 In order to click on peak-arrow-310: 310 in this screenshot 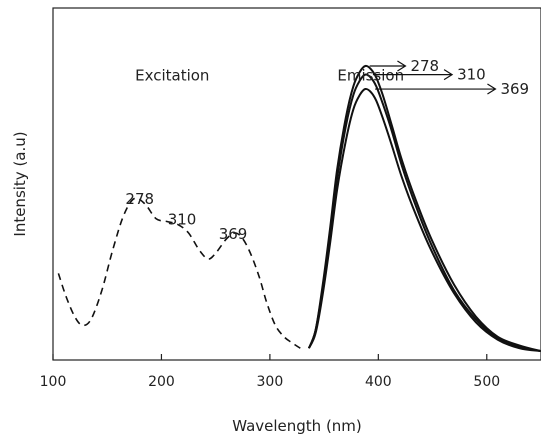, I will do `click(429, 75)`.